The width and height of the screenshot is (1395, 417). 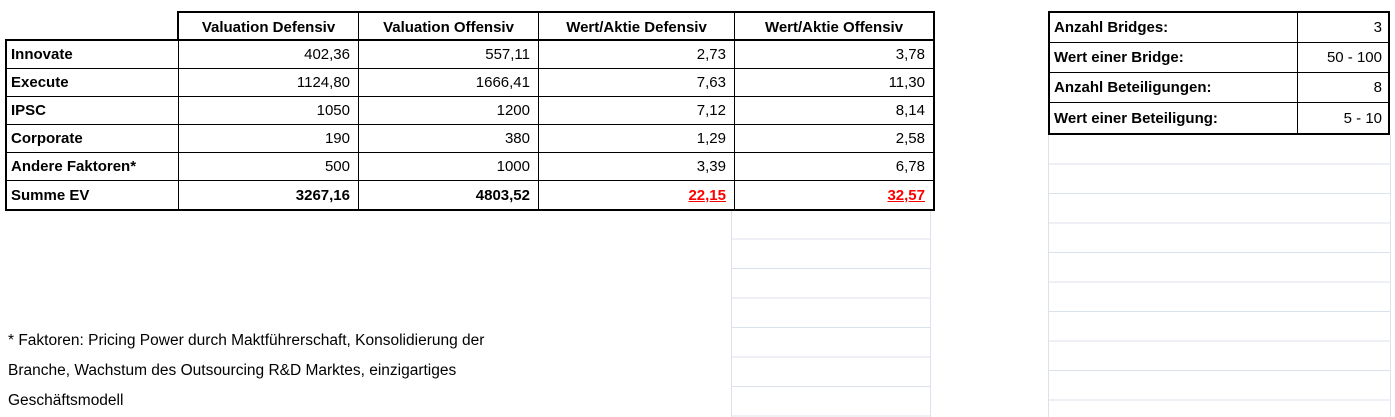 What do you see at coordinates (449, 83) in the screenshot?
I see `value-cell: 1666,41` at bounding box center [449, 83].